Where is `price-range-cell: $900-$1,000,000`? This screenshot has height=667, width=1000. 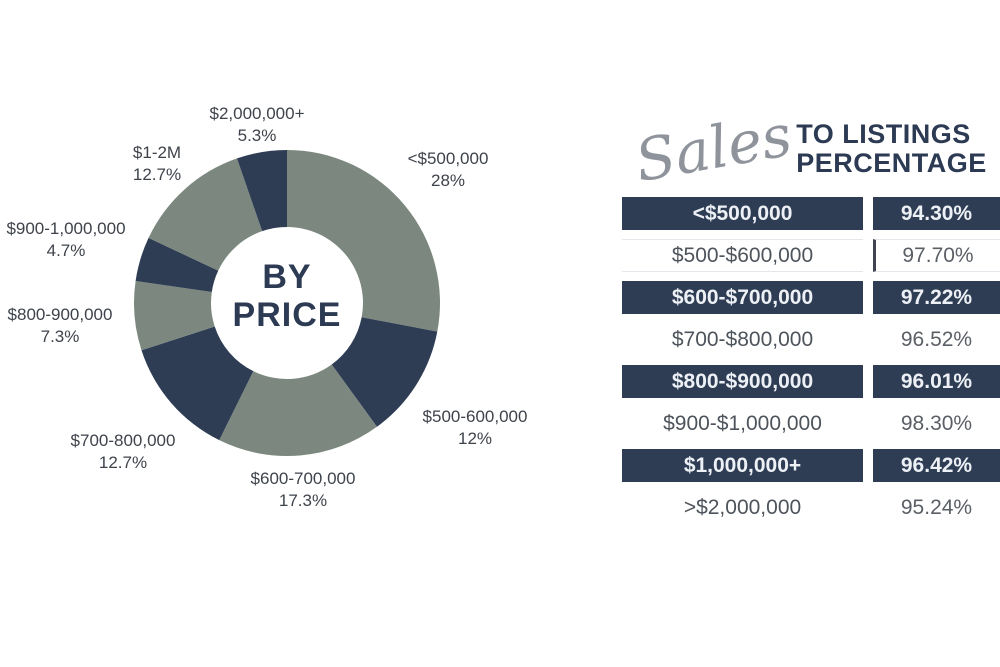
price-range-cell: $900-$1,000,000 is located at coordinates (742, 423).